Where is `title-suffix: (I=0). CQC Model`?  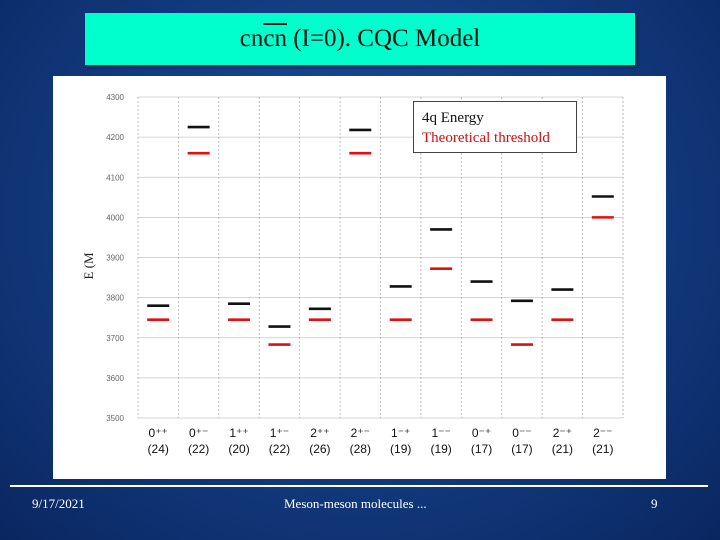 title-suffix: (I=0). CQC Model is located at coordinates (383, 38).